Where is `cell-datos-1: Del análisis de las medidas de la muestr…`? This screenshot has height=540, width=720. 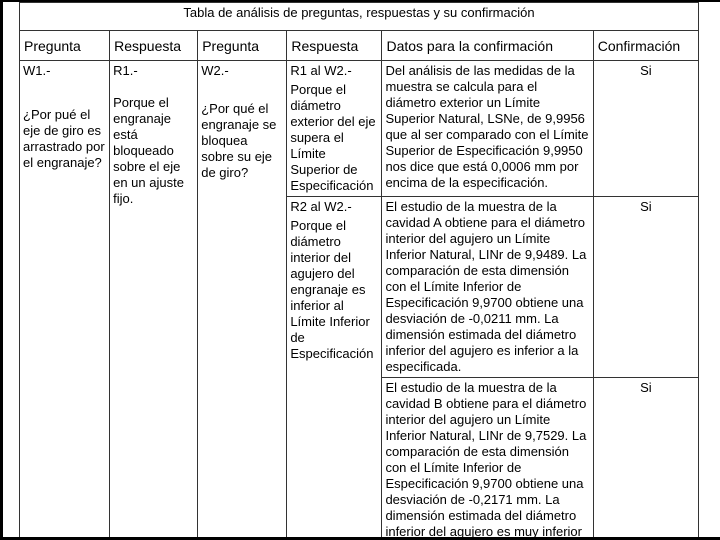
cell-datos-1: Del análisis de las medidas de la muestr… is located at coordinates (487, 128).